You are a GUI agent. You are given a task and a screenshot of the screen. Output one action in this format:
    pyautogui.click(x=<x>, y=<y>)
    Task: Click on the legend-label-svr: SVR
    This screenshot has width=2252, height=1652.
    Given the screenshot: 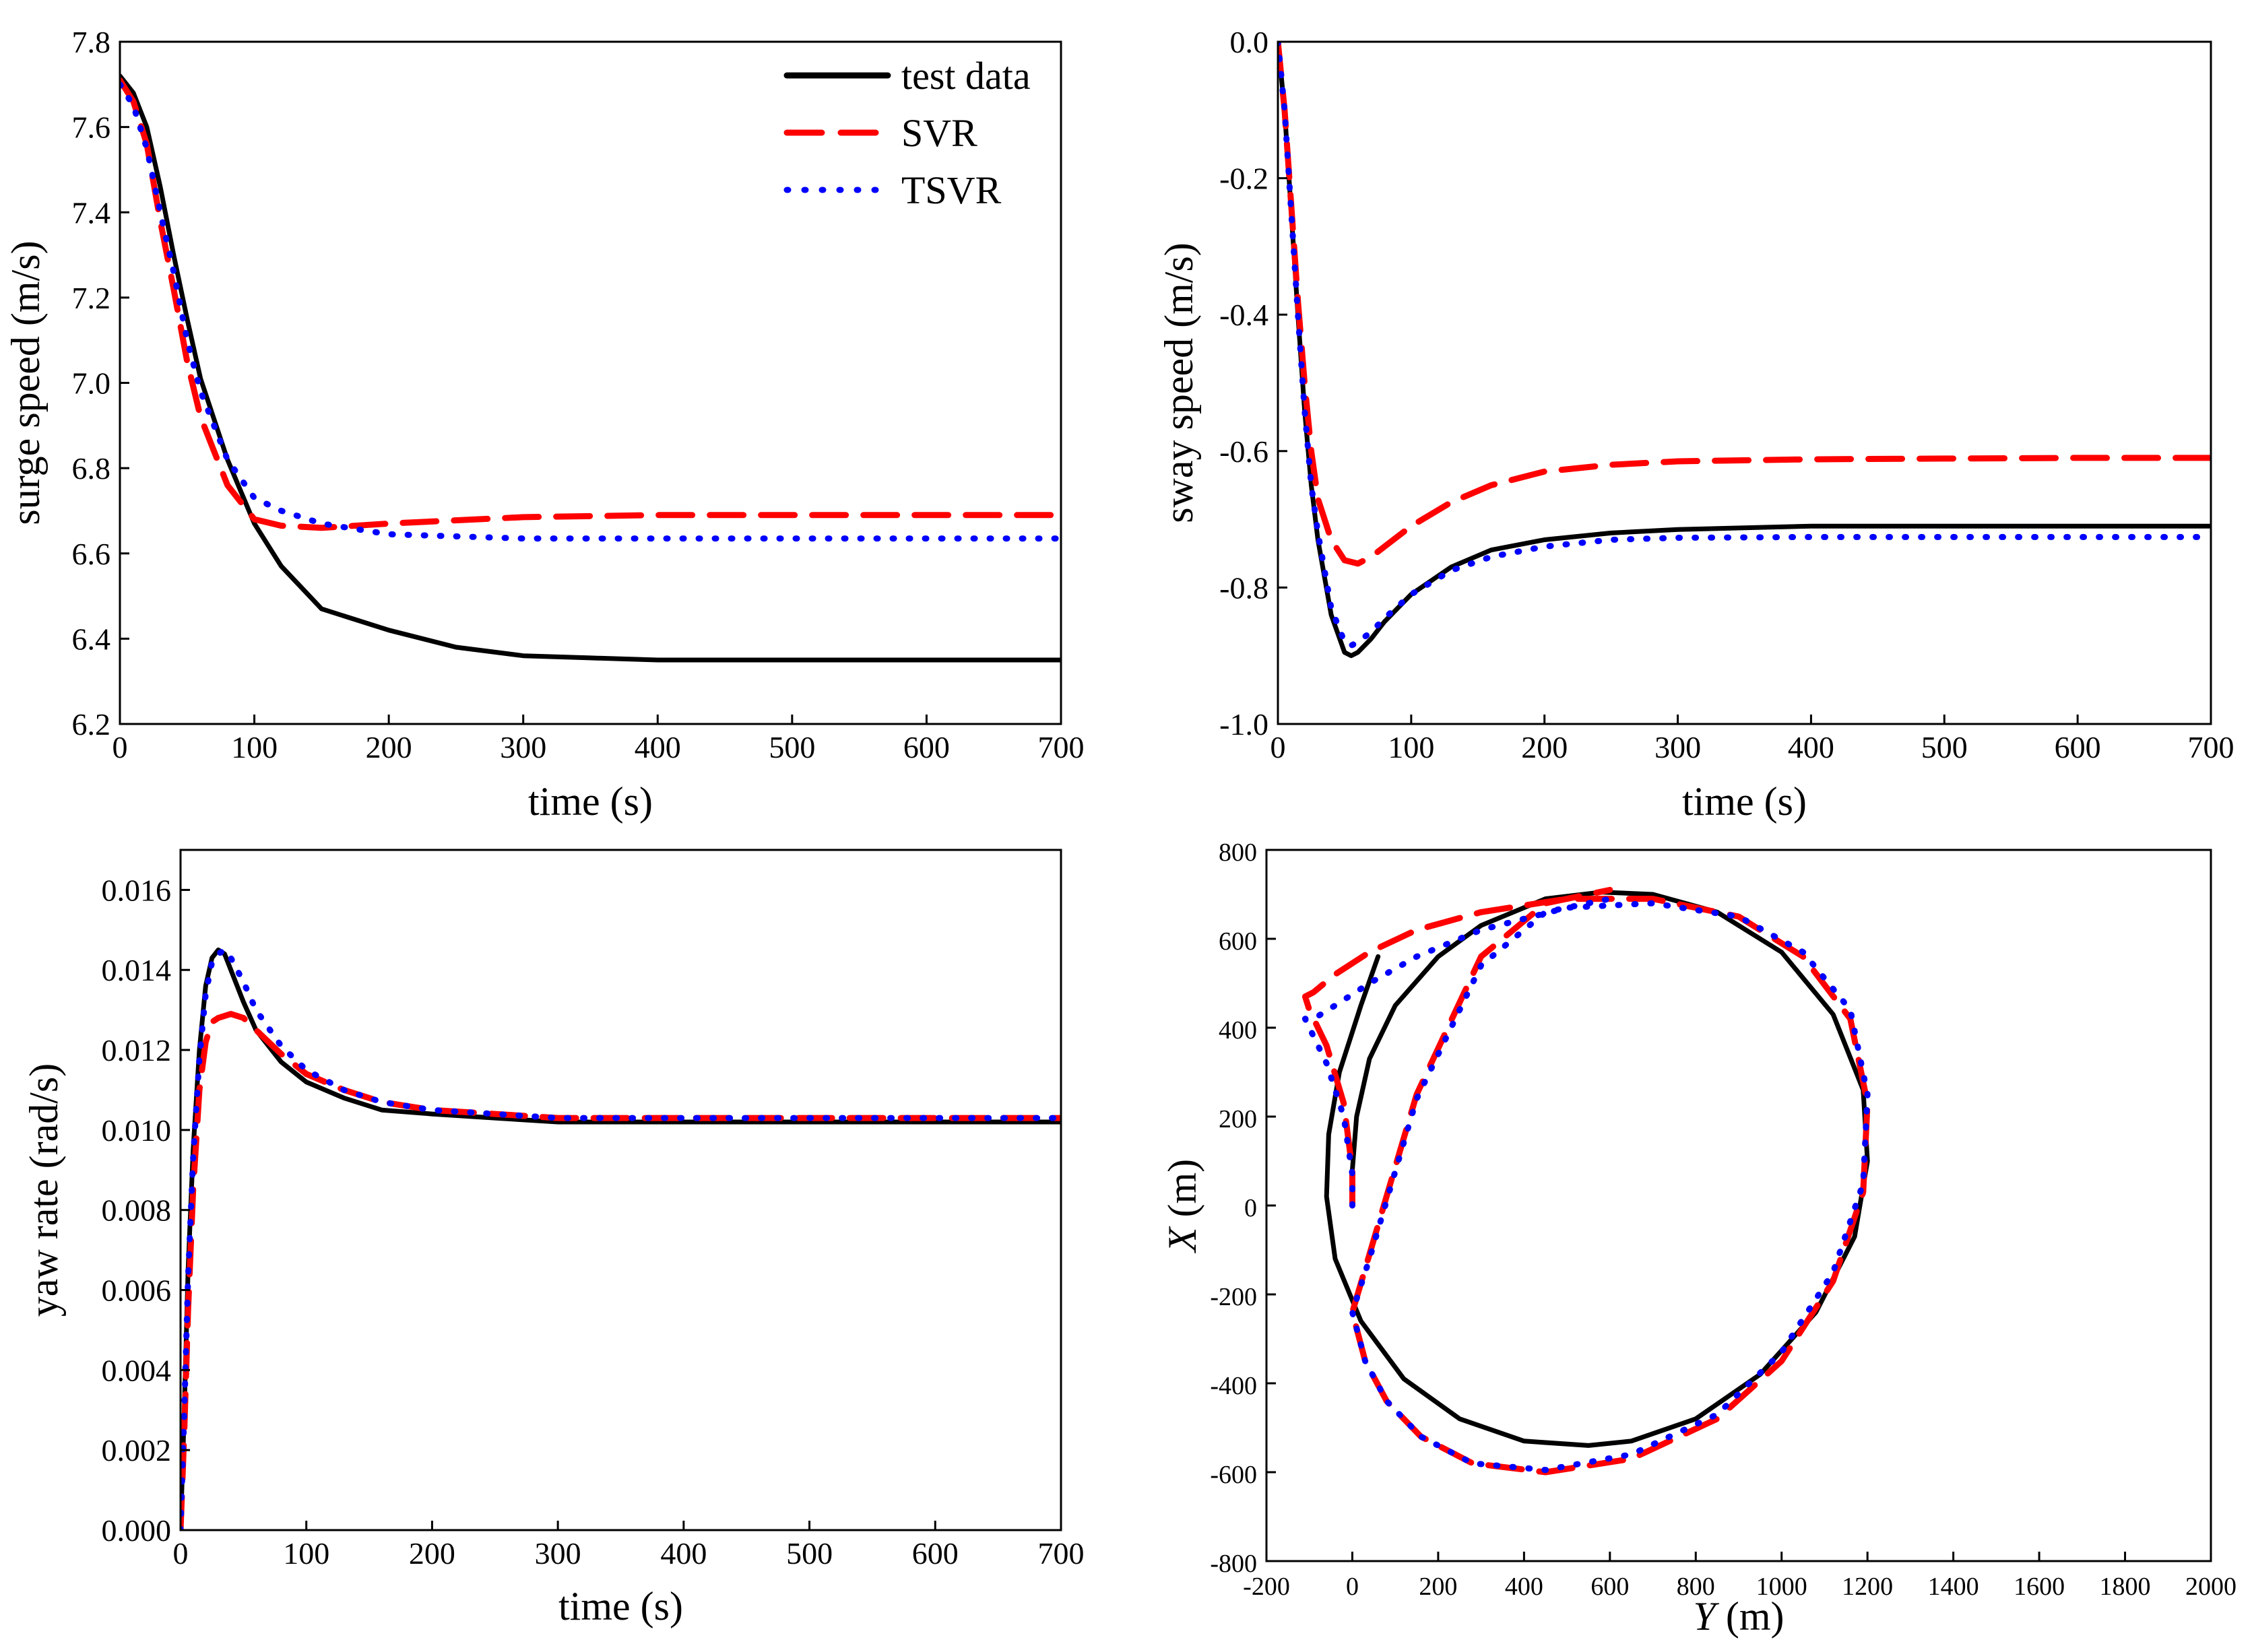 What is the action you would take?
    pyautogui.click(x=939, y=133)
    